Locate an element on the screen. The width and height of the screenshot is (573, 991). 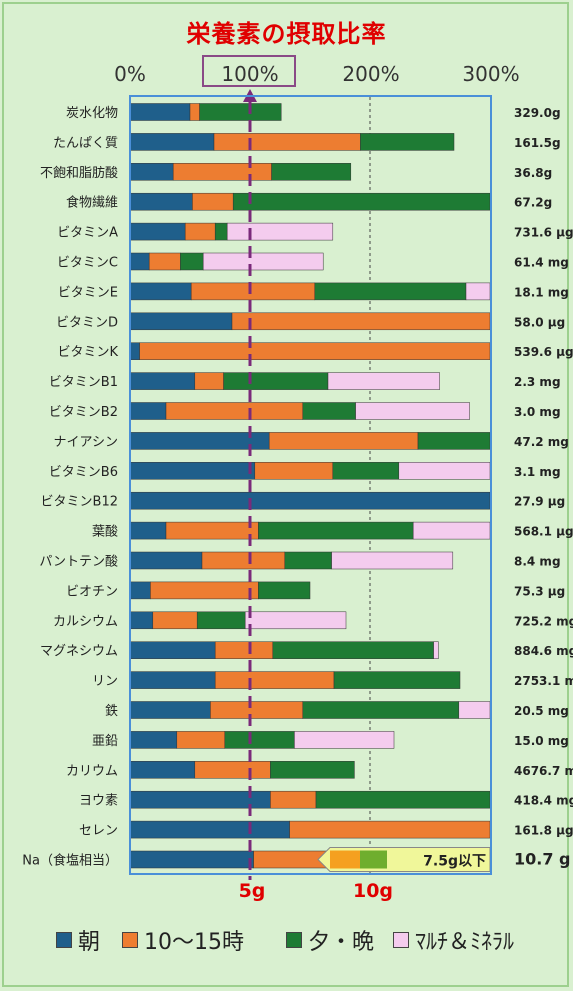
amount-label: 47.2 mg is located at coordinates (541, 442).